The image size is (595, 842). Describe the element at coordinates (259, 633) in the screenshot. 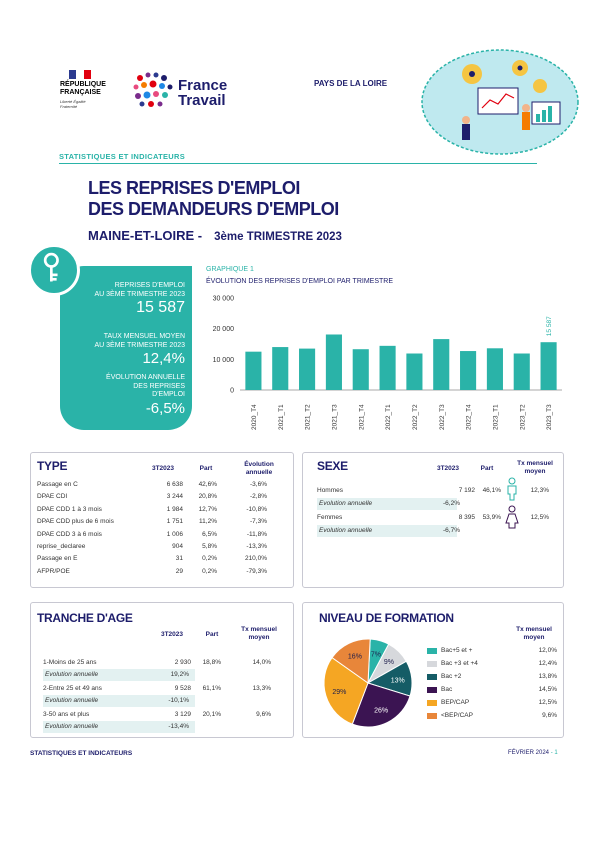

I see `age-col-tx: Tx mensuel moyen` at that location.